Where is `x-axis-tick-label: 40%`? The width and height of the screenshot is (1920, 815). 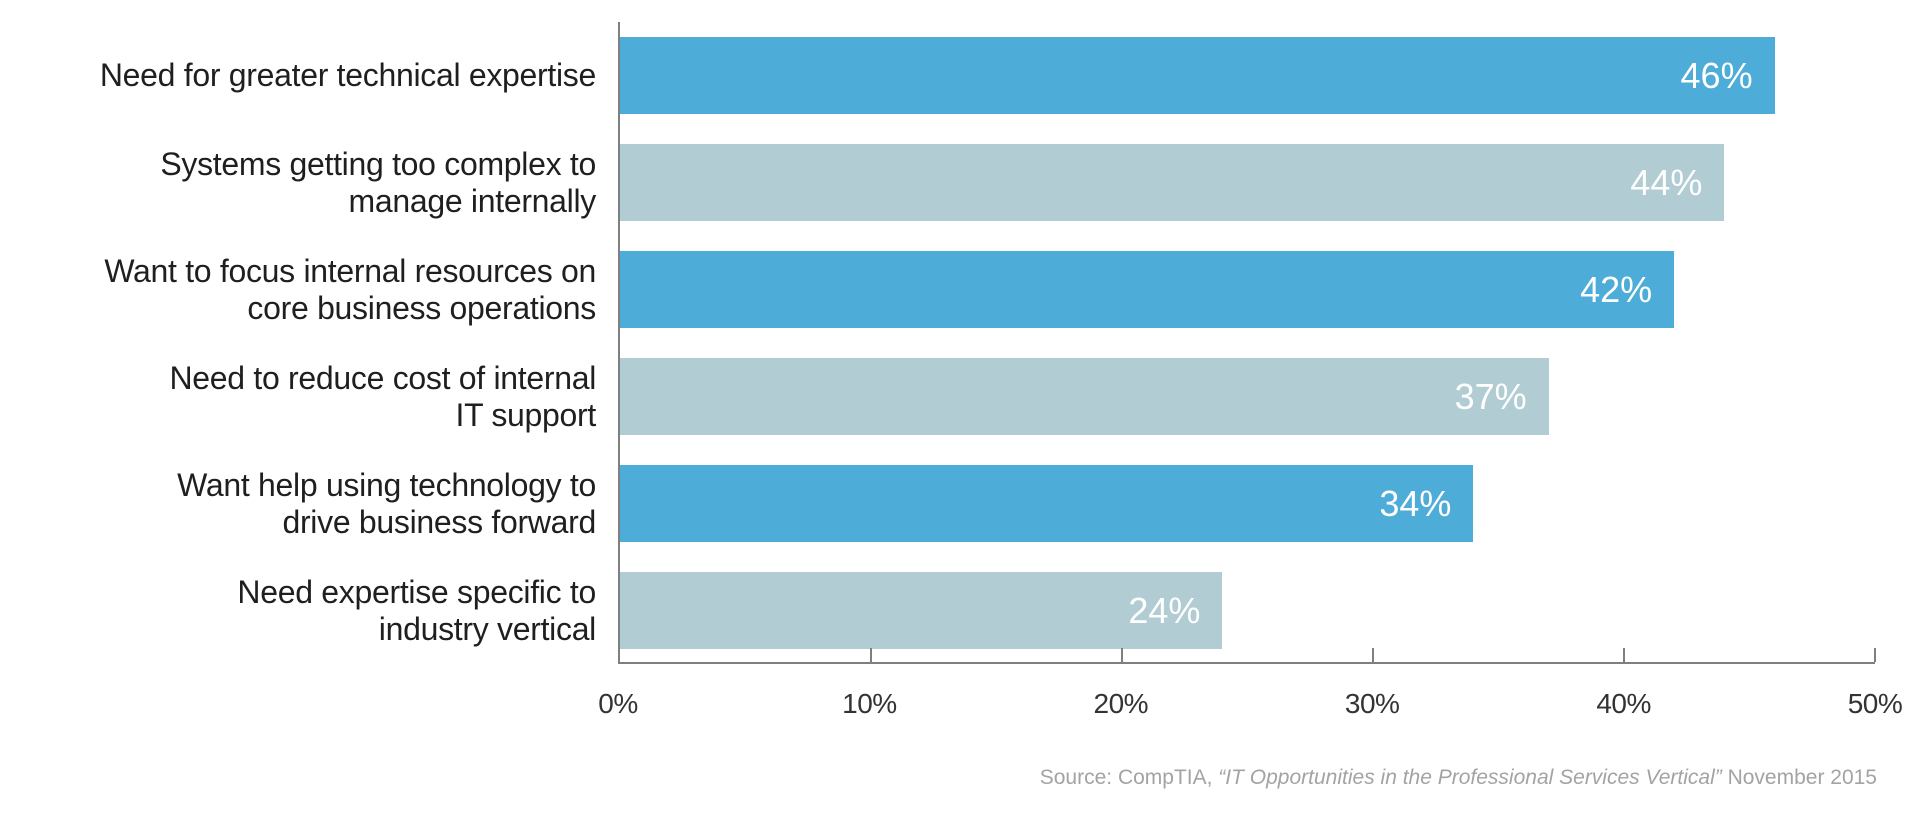
x-axis-tick-label: 40% is located at coordinates (1623, 703).